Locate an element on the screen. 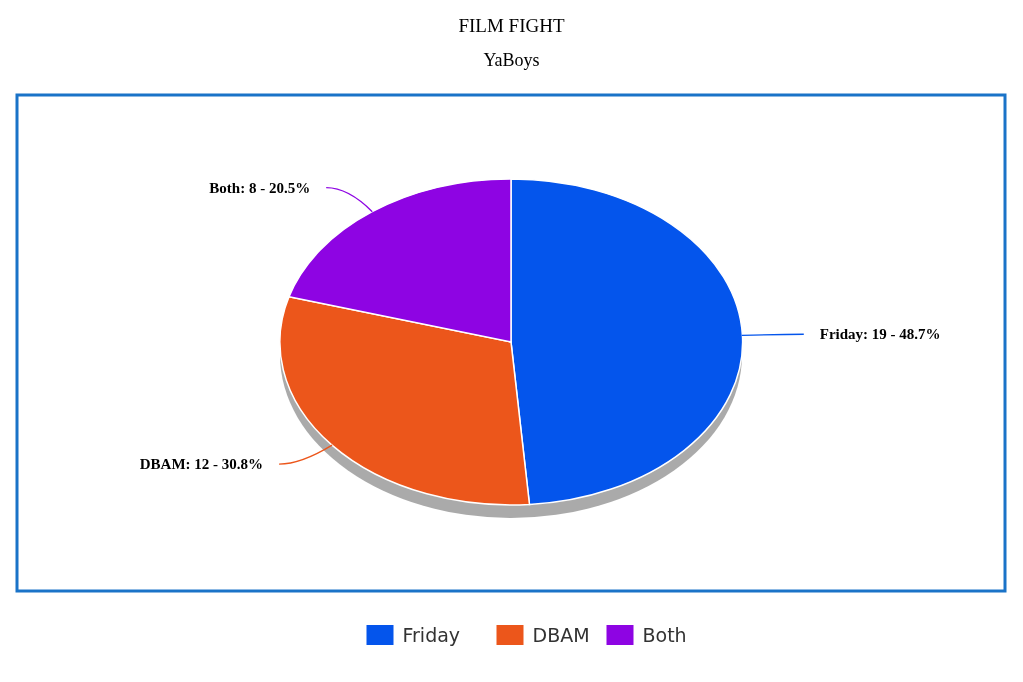  chart-subtitle: YaBoys is located at coordinates (511, 60).